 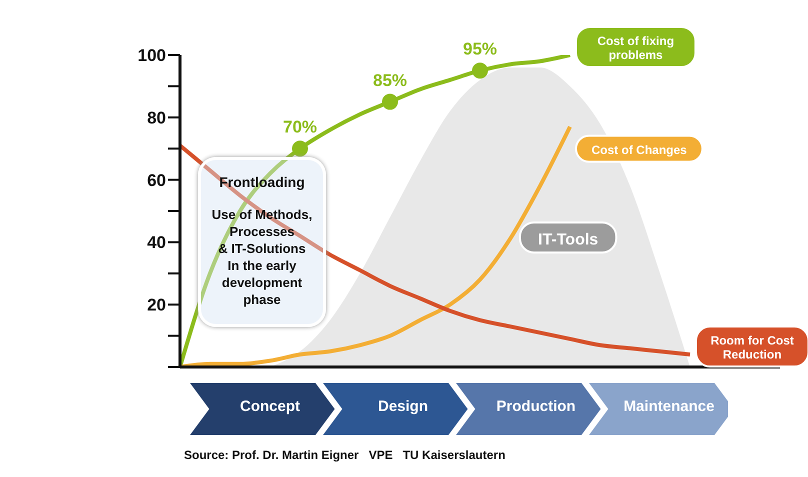 What do you see at coordinates (156, 180) in the screenshot?
I see `y-tick-label: 60` at bounding box center [156, 180].